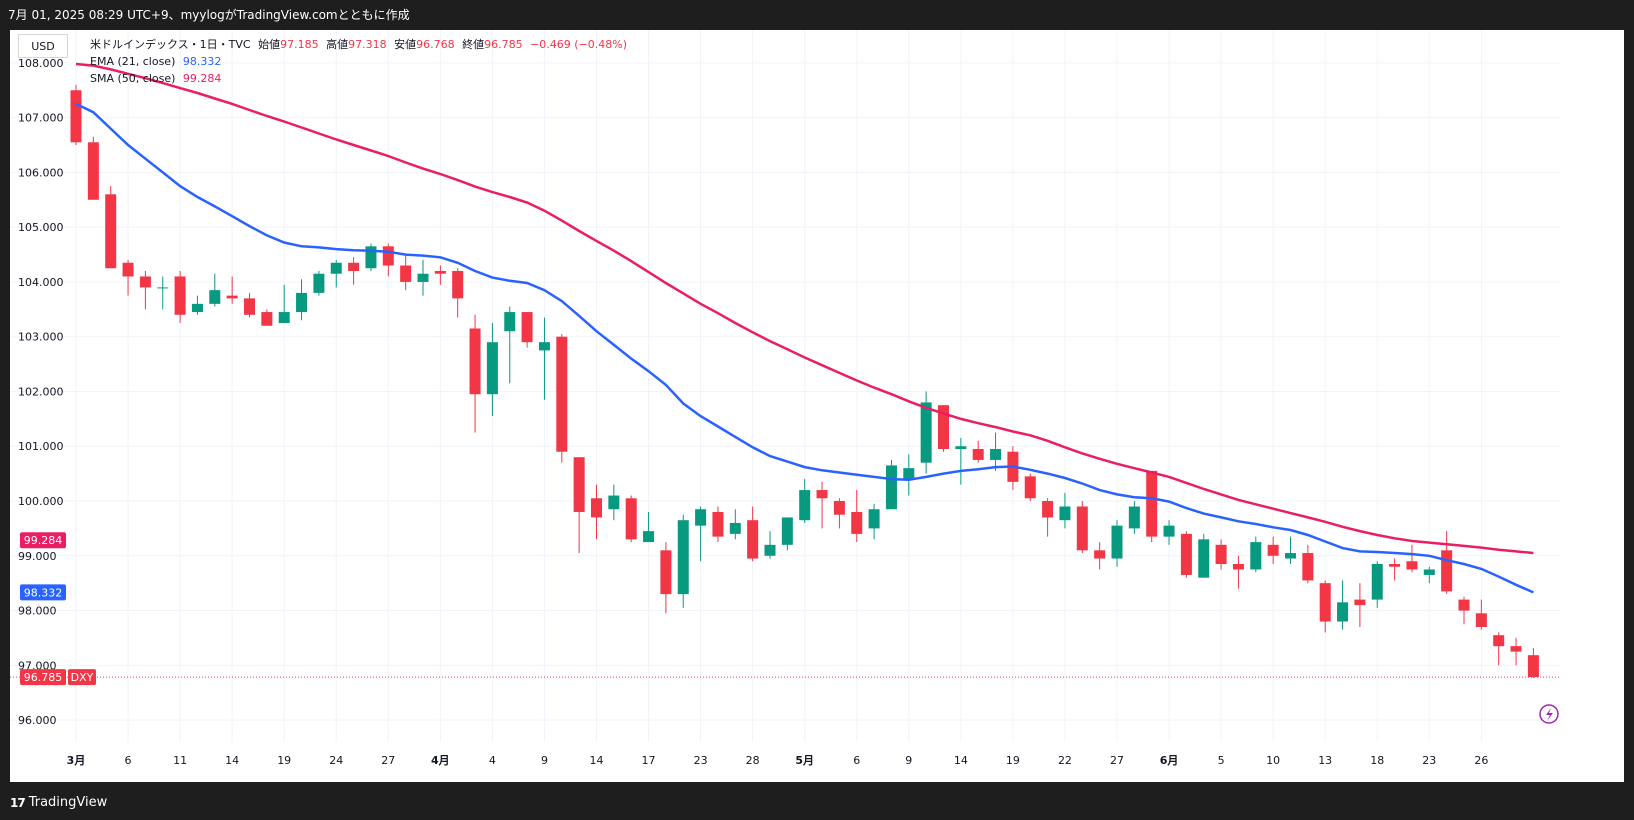 The height and width of the screenshot is (820, 1634). What do you see at coordinates (43, 46) in the screenshot?
I see `currency-selector: USD` at bounding box center [43, 46].